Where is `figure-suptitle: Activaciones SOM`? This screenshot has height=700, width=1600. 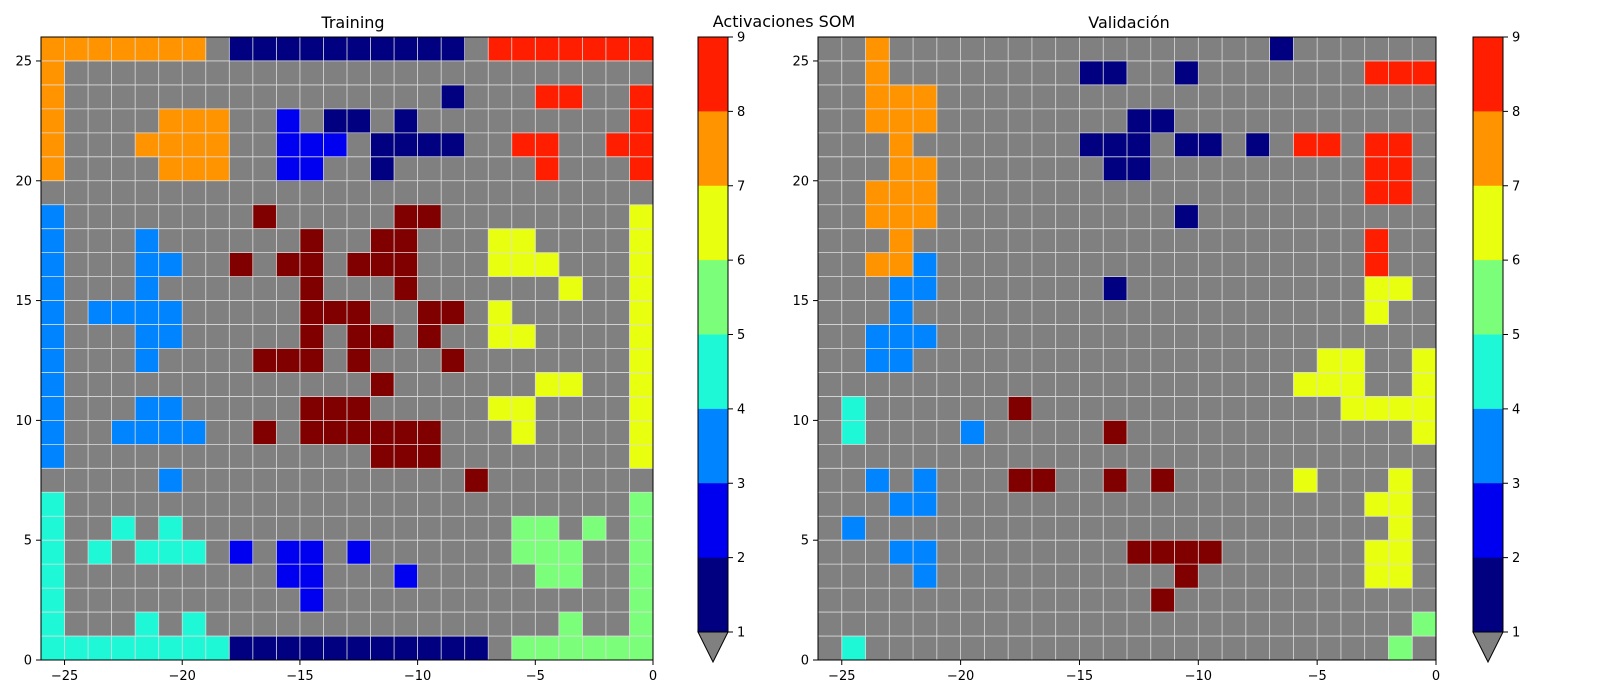 figure-suptitle: Activaciones SOM is located at coordinates (784, 21).